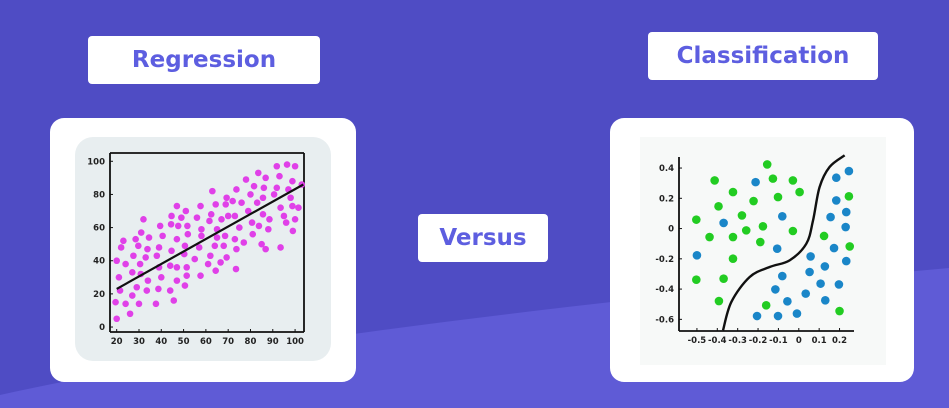  What do you see at coordinates (666, 199) in the screenshot?
I see `y-tick-label: 0.2` at bounding box center [666, 199].